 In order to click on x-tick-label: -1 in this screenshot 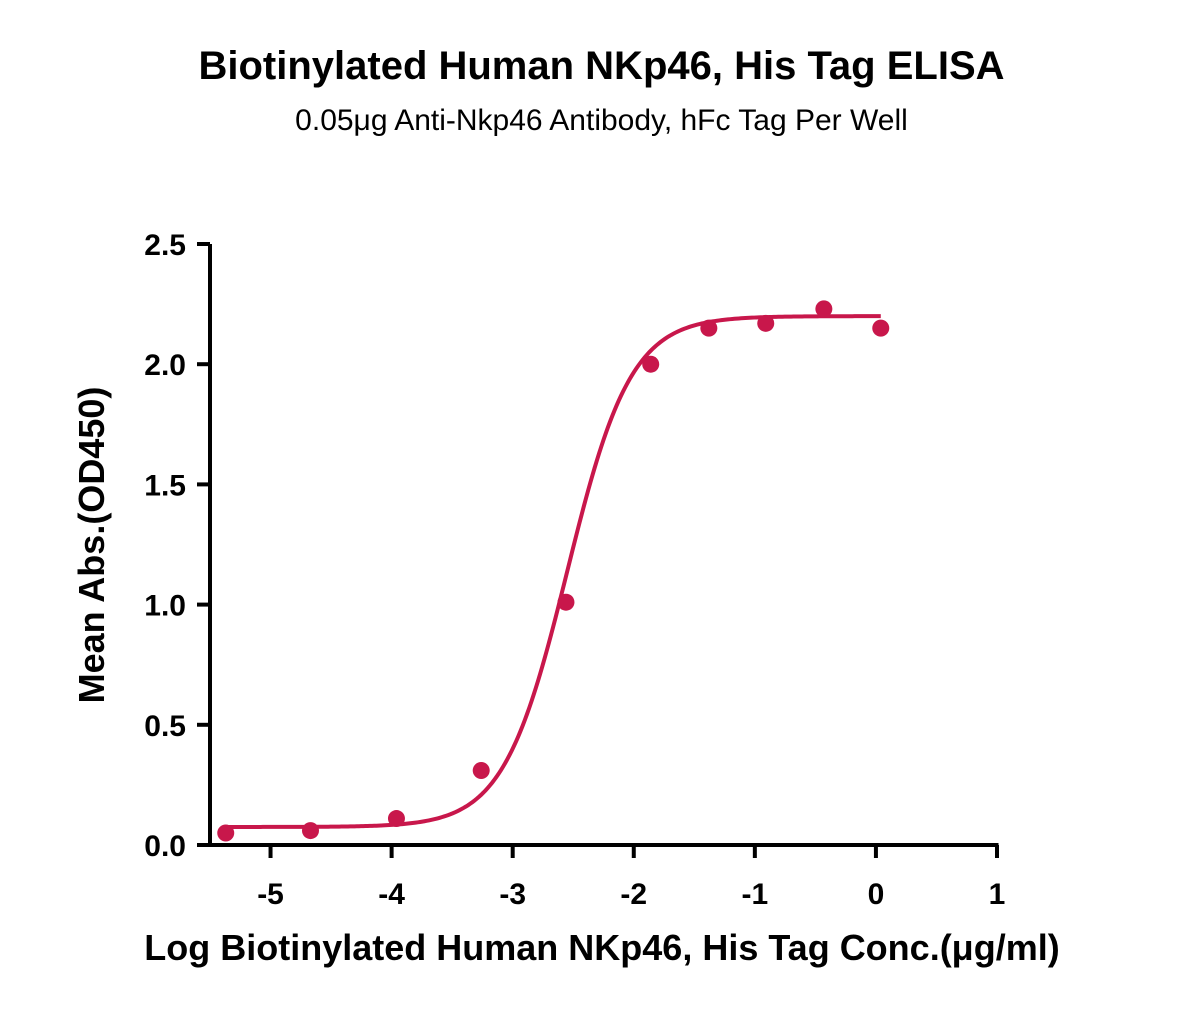, I will do `click(755, 894)`.